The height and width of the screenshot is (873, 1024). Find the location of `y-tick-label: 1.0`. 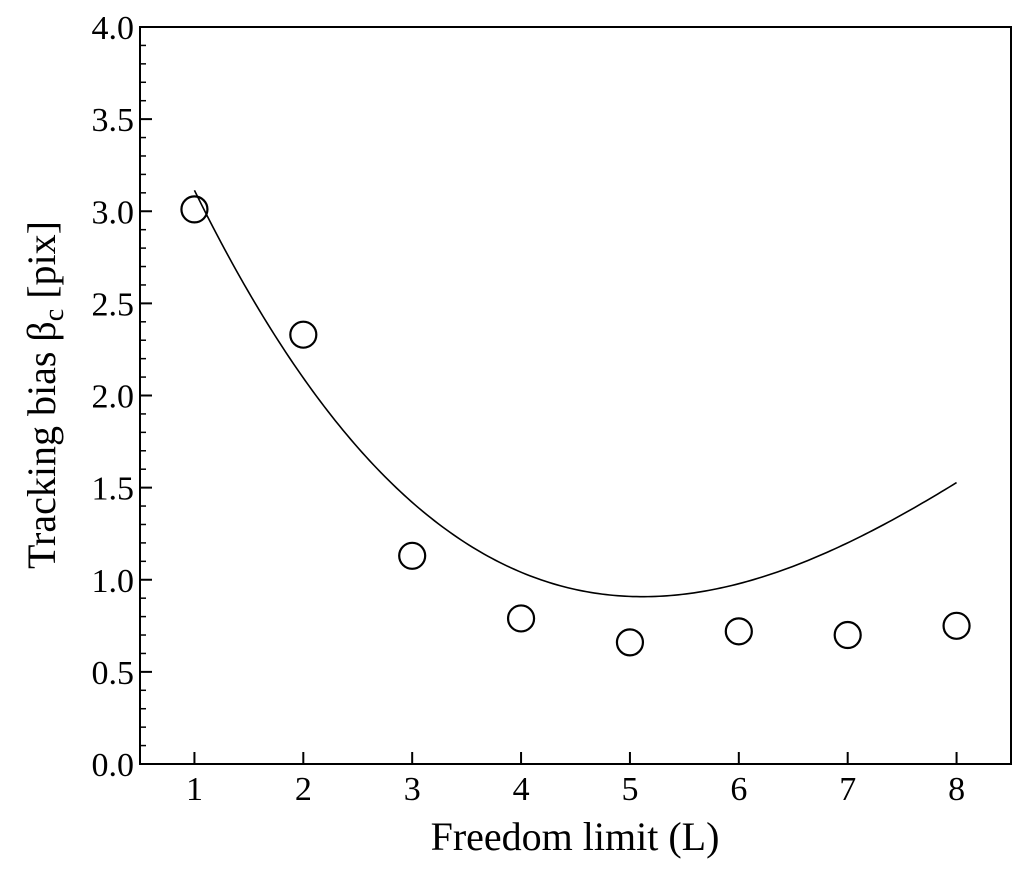

y-tick-label: 1.0 is located at coordinates (113, 581).